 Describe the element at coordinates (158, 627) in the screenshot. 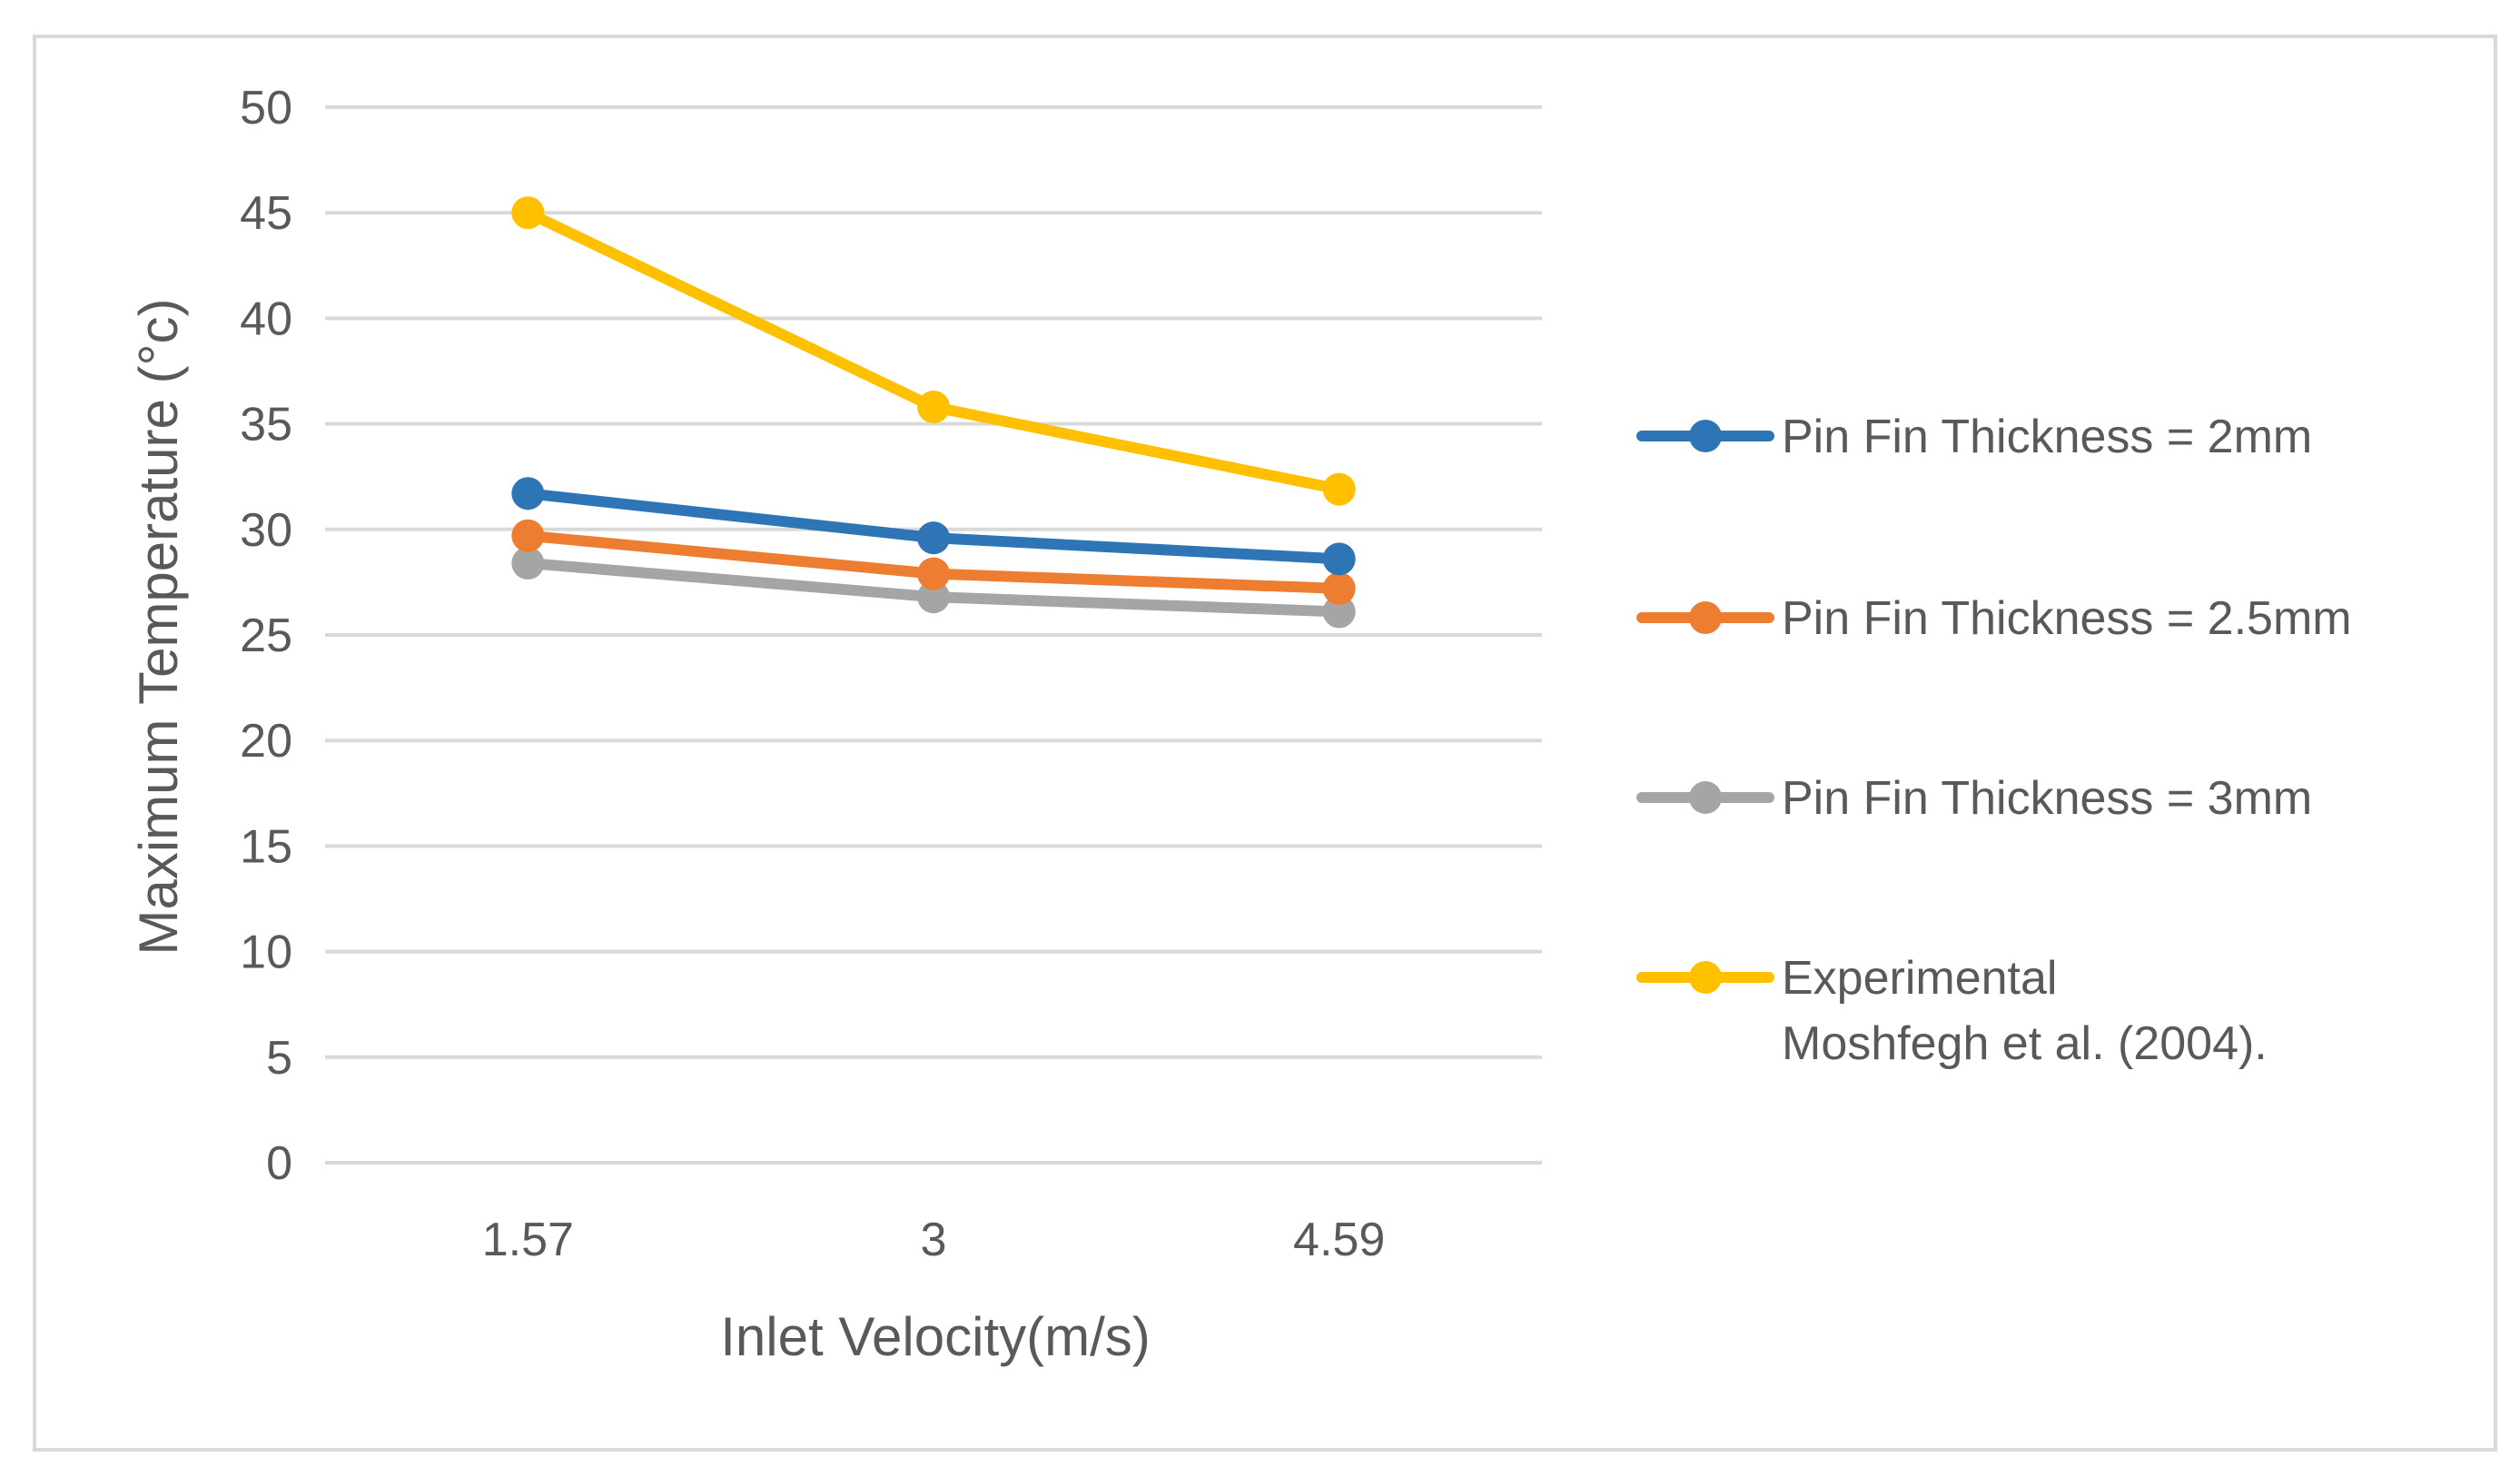

I see `y-axis-title: Maximum Temperature (°c)` at that location.